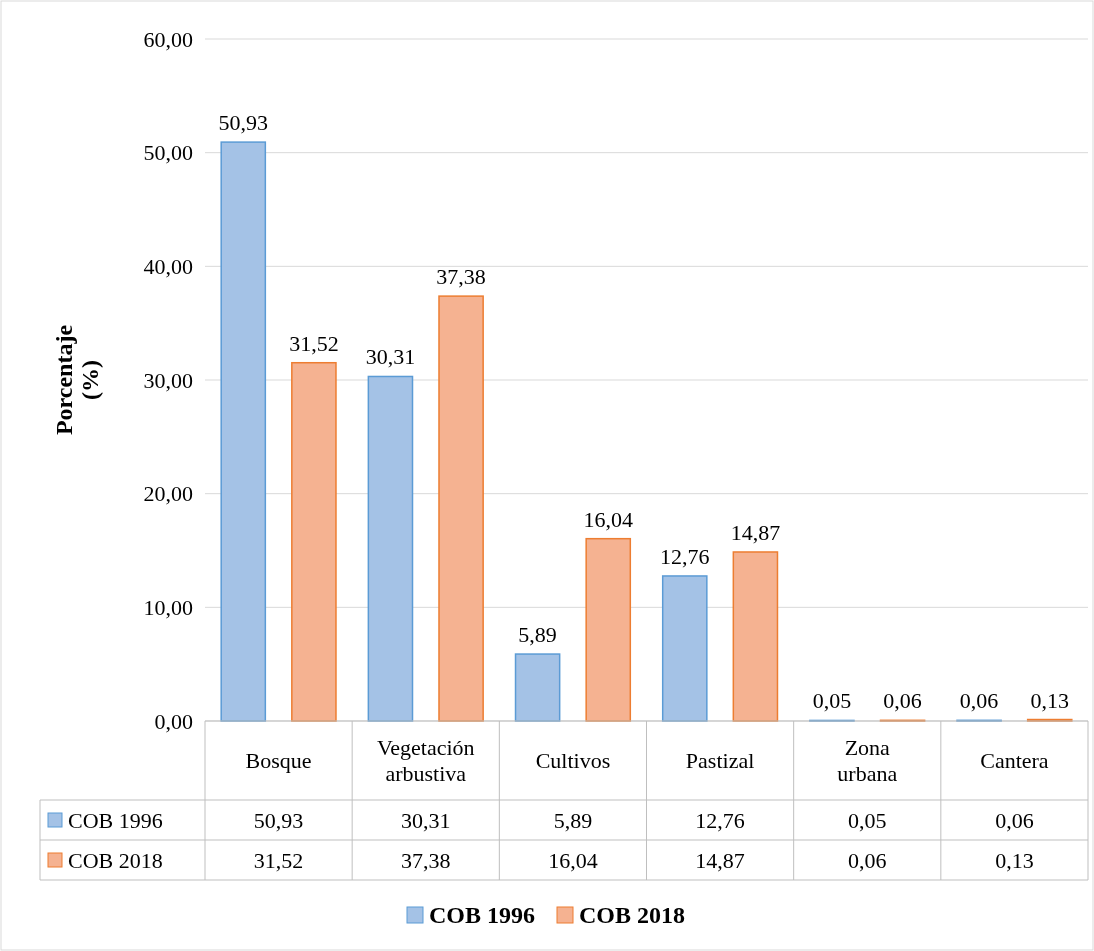  Describe the element at coordinates (867, 820) in the screenshot. I see `data-label: 0,05` at that location.